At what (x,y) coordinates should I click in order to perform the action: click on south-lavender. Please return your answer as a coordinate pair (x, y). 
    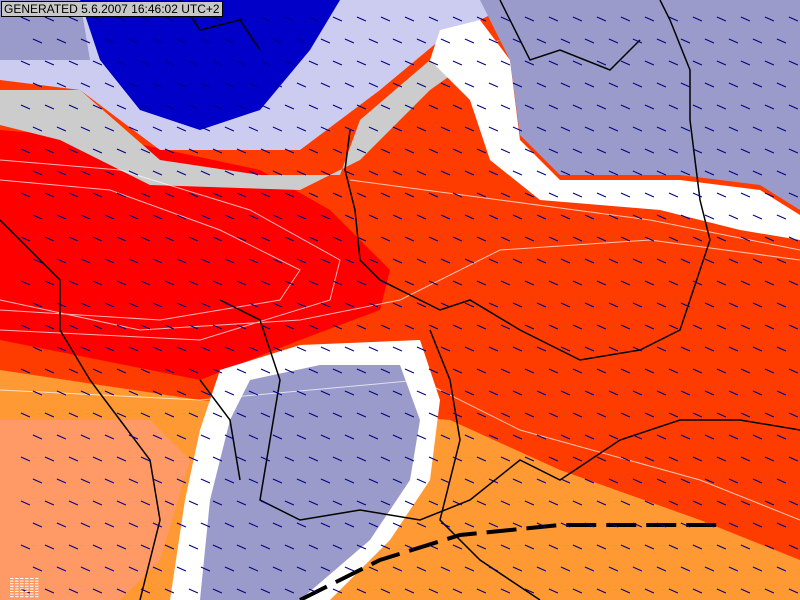
    Looking at the image, I should click on (310, 482).